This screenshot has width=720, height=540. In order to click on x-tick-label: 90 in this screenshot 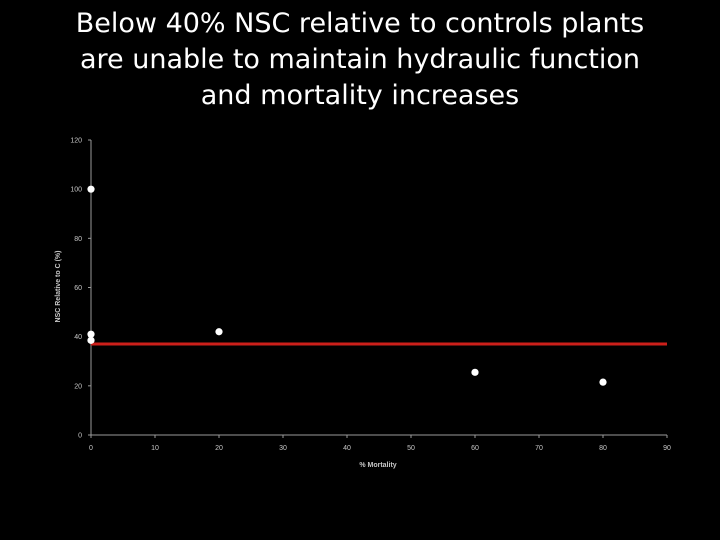, I will do `click(667, 448)`.